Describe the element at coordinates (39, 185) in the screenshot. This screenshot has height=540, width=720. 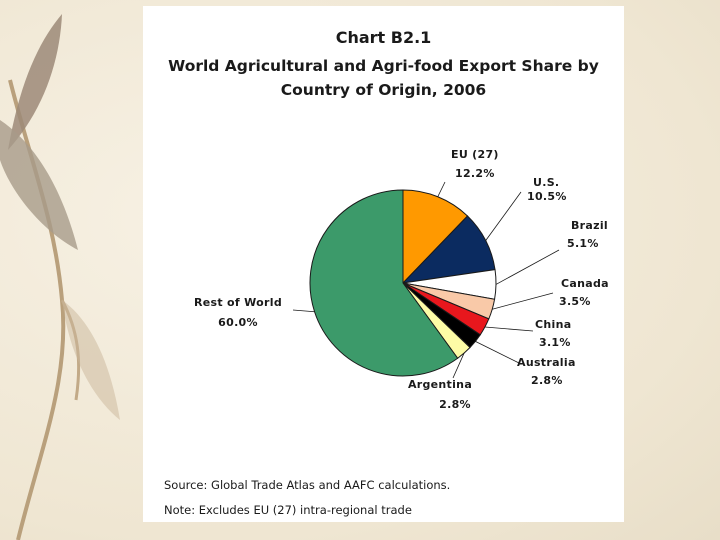
I see `leaf-middle` at that location.